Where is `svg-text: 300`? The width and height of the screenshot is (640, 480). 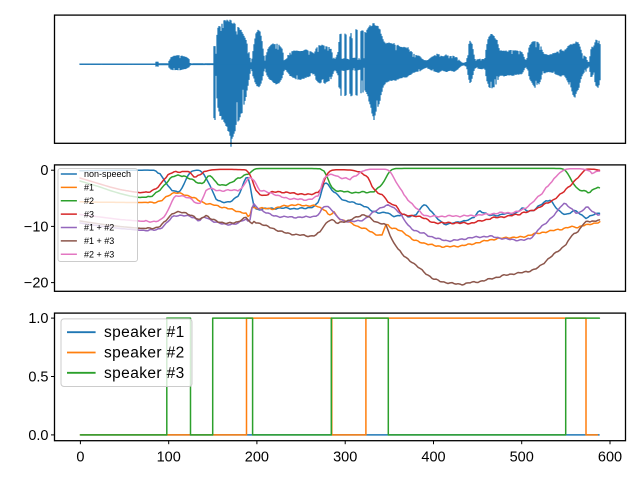 svg-text: 300 is located at coordinates (345, 458).